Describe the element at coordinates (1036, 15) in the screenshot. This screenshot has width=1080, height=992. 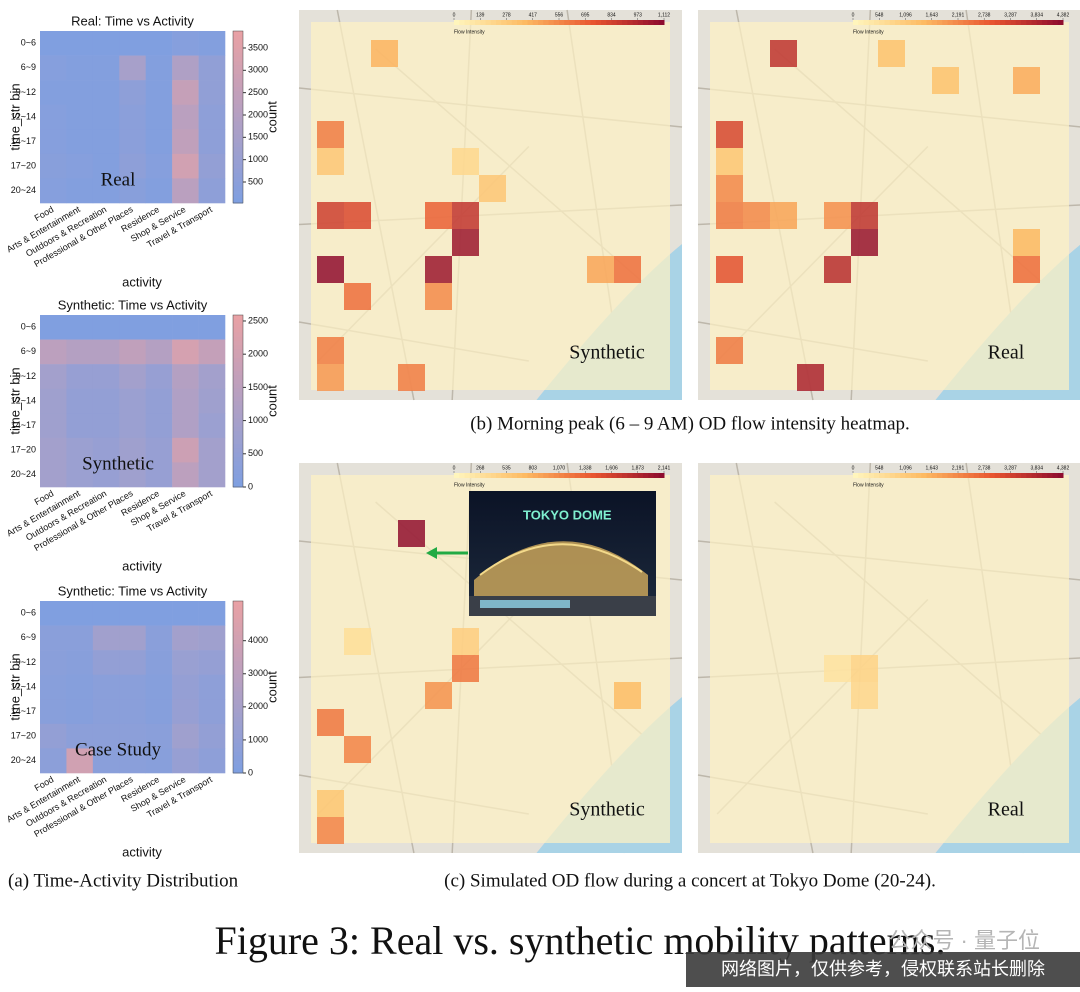
I see `colorbar-tick-label: 3,834` at that location.